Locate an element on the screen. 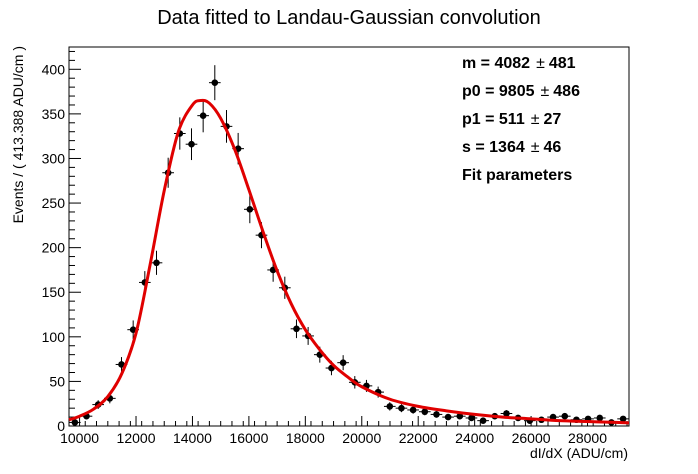 The image size is (698, 474). x-tick-label: 16000 is located at coordinates (248, 438).